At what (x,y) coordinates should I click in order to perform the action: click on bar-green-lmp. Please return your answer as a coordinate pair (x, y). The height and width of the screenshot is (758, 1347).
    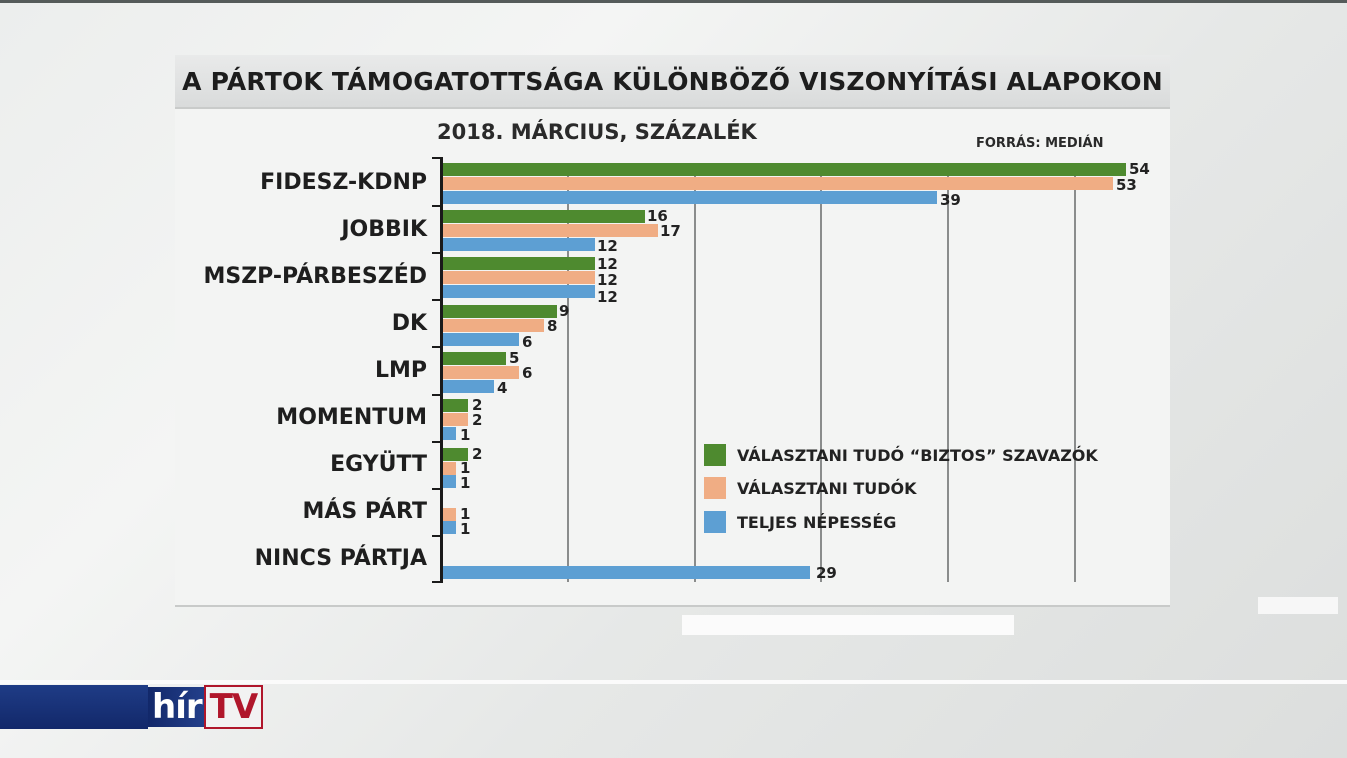
    Looking at the image, I should click on (474, 358).